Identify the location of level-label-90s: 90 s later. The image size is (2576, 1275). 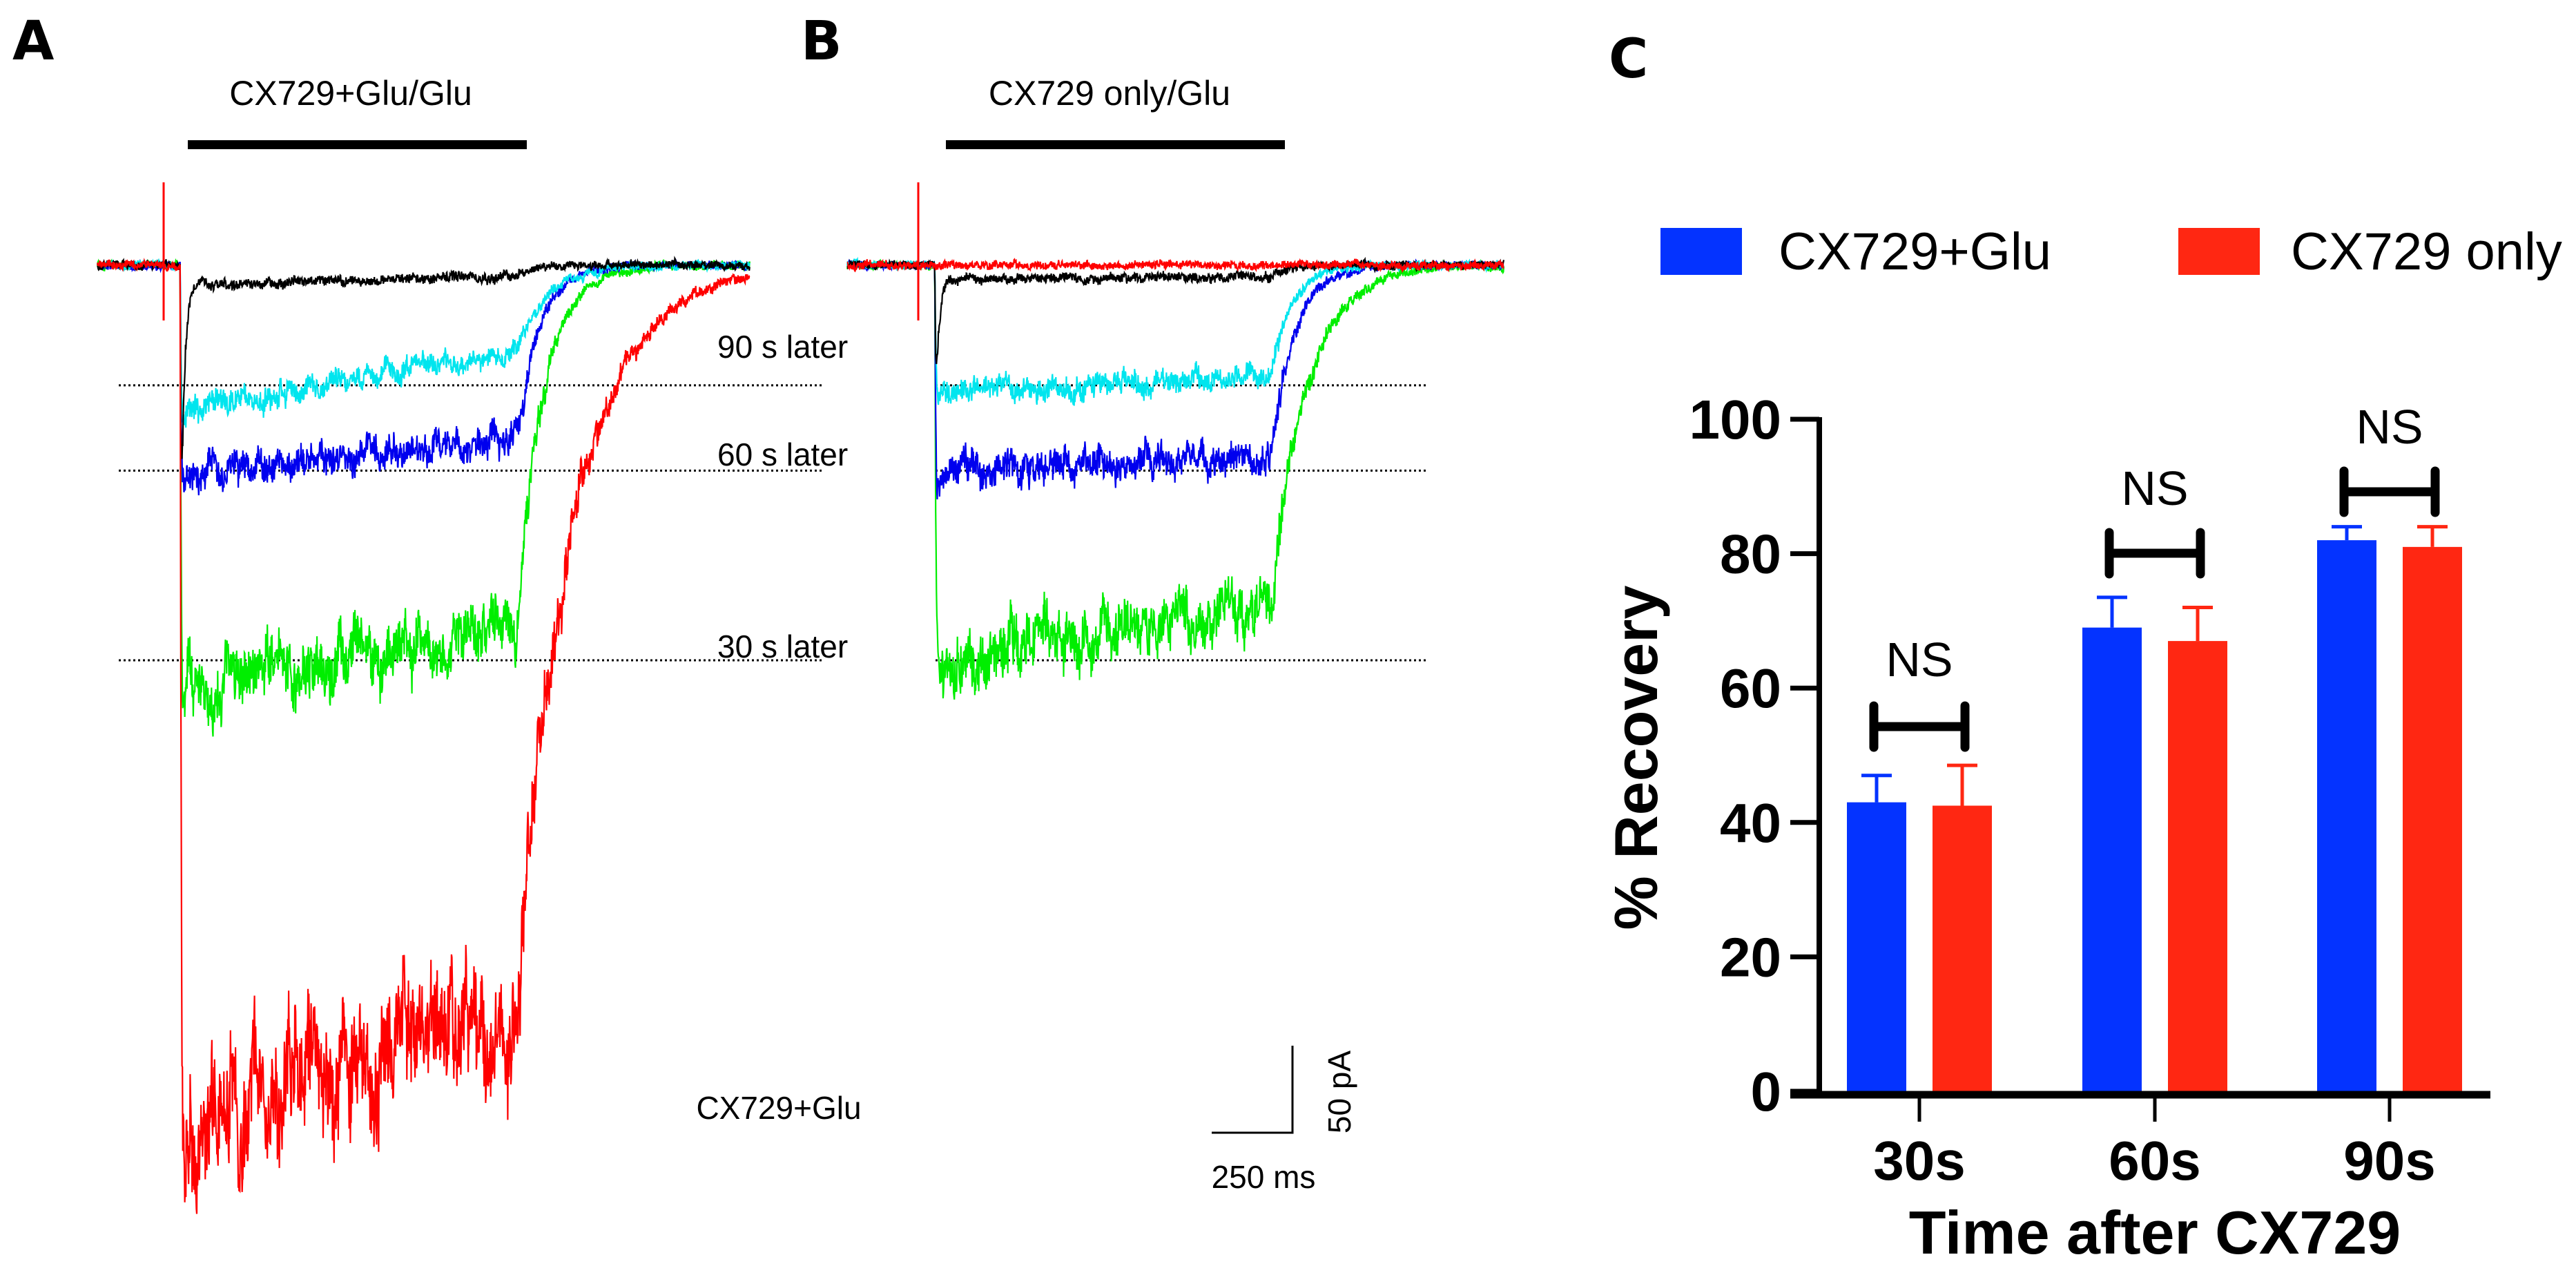
(783, 347).